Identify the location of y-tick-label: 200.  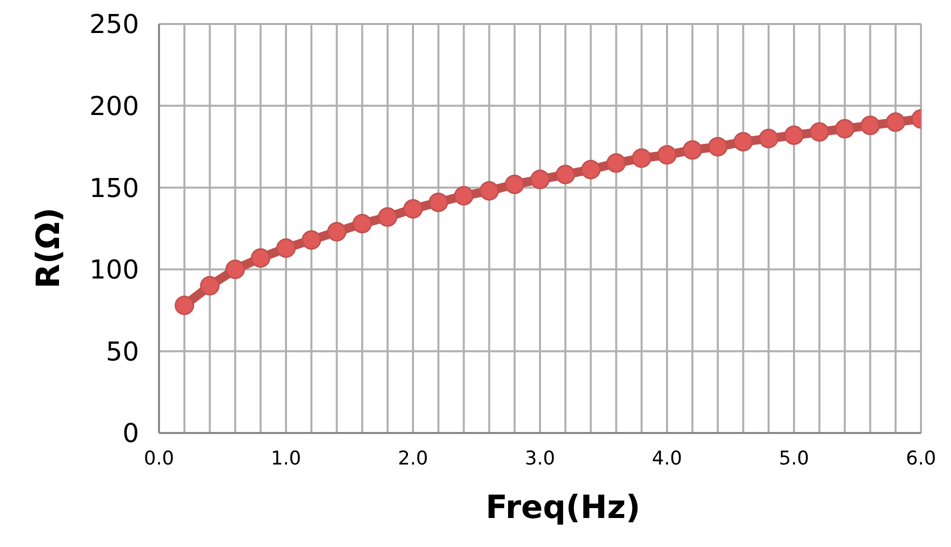
(114, 107).